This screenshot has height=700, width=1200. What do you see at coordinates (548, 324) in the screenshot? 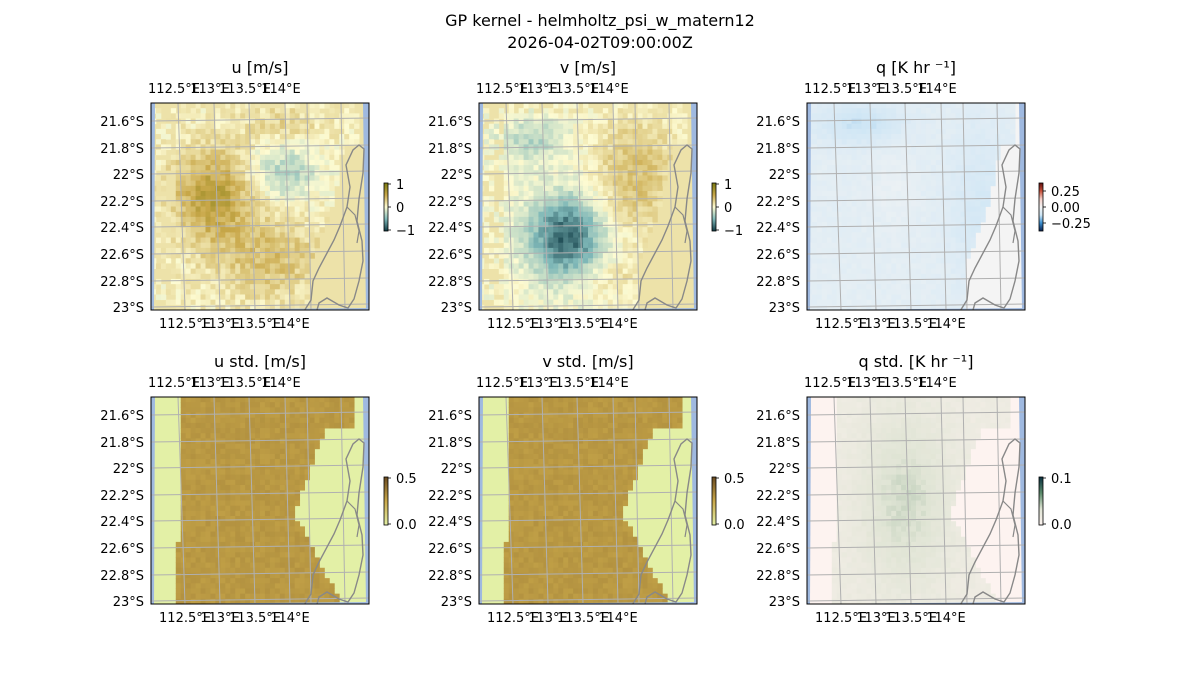
I see `lon-tick-bottom: 113°E` at bounding box center [548, 324].